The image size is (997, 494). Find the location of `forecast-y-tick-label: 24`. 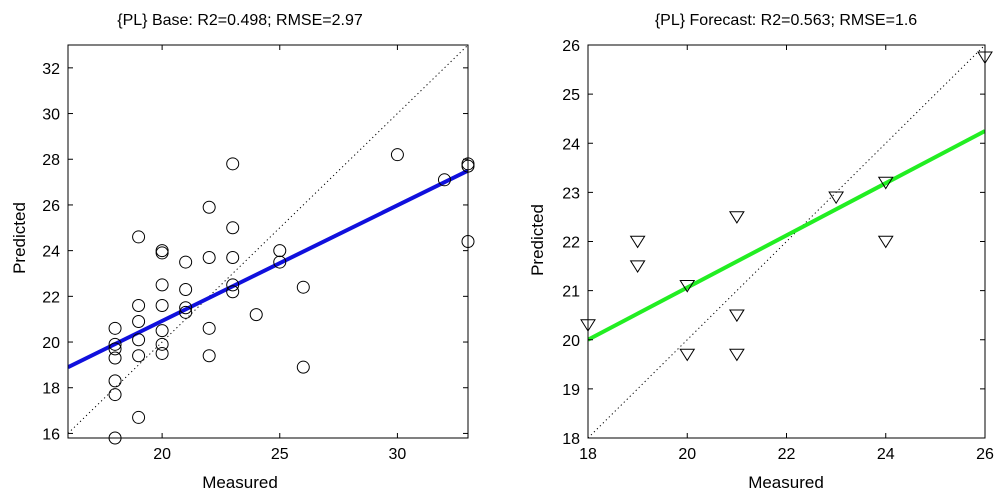

forecast-y-tick-label: 24 is located at coordinates (571, 144).